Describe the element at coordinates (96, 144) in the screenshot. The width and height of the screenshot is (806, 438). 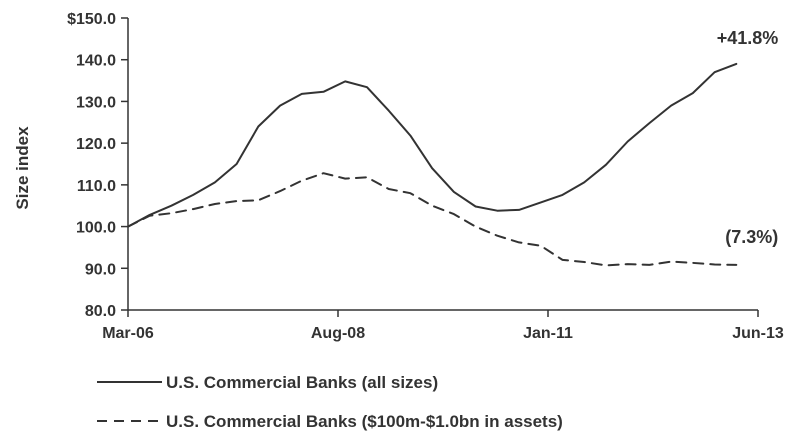
I see `y-tick-label: 120.0` at that location.